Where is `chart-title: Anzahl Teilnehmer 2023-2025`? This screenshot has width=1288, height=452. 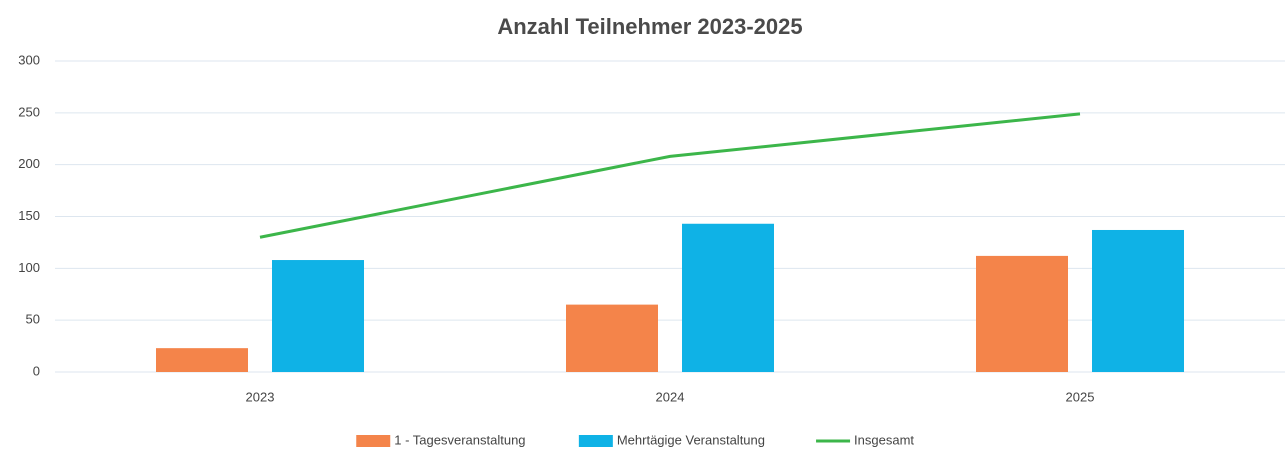
chart-title: Anzahl Teilnehmer 2023-2025 is located at coordinates (649, 26).